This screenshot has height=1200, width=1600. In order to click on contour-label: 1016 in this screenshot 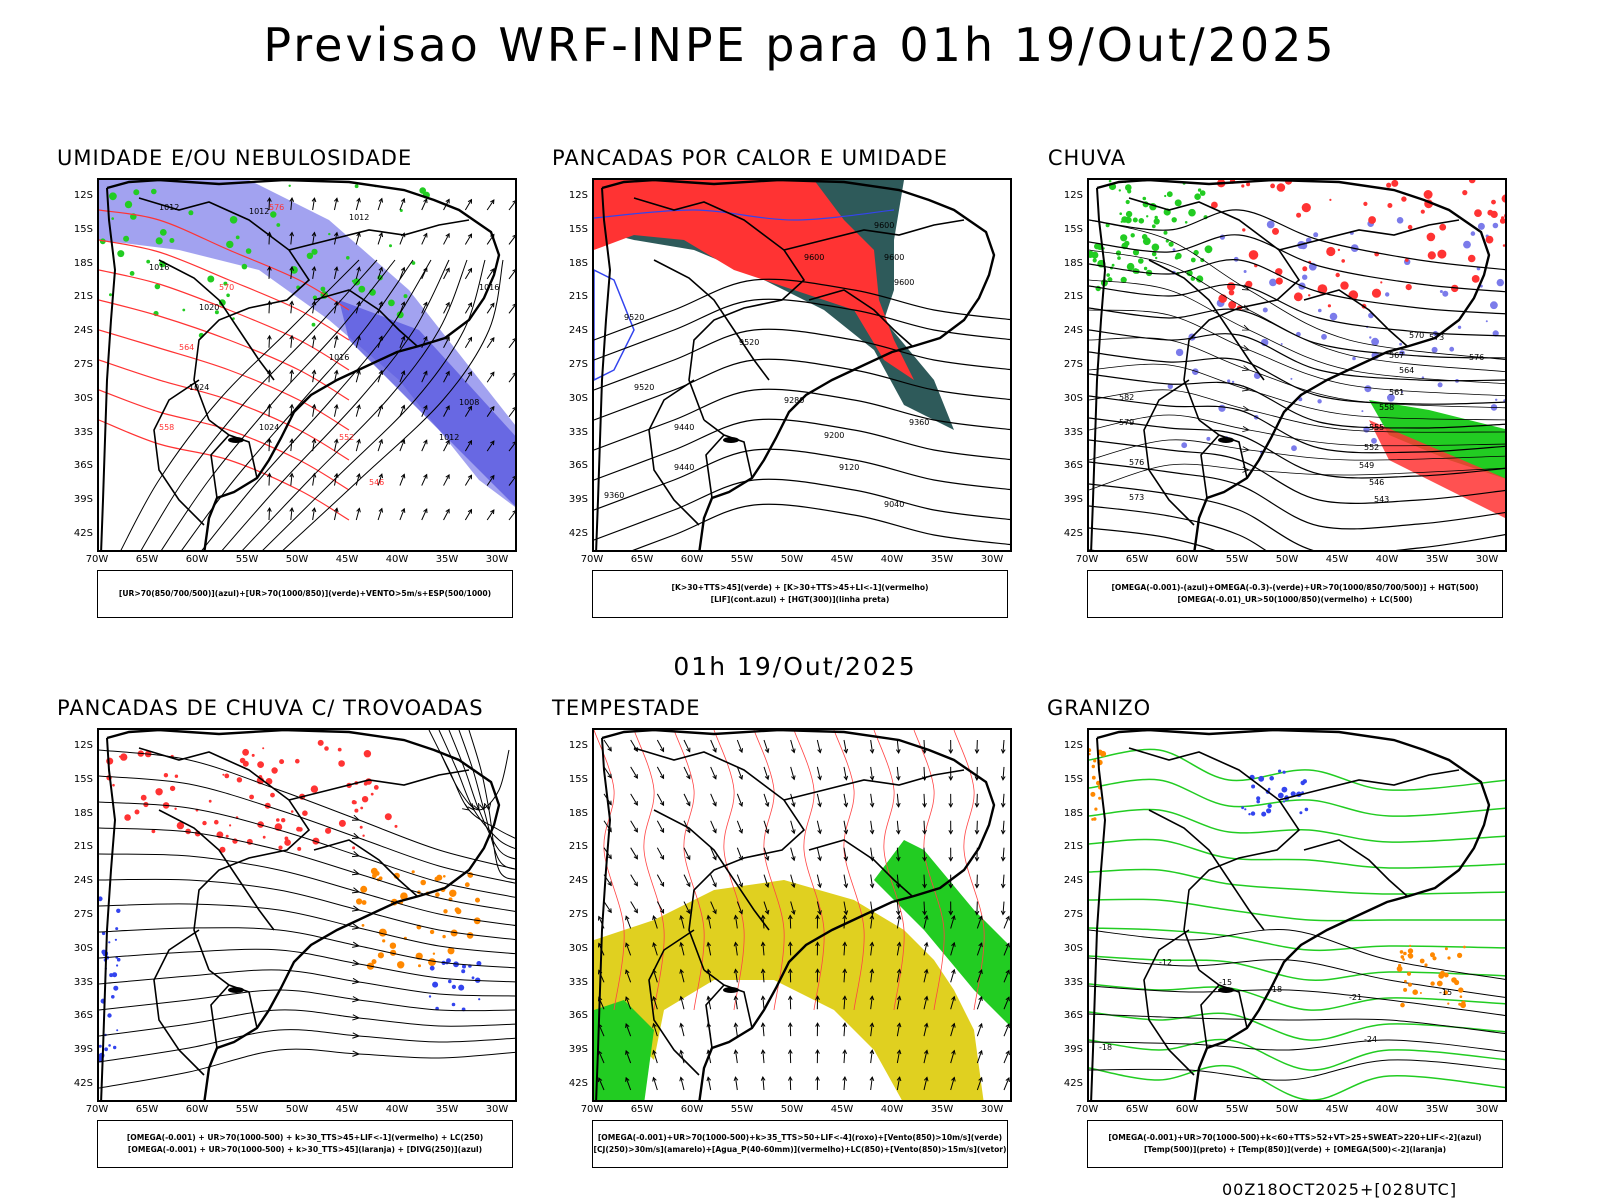, I will do `click(159, 267)`.